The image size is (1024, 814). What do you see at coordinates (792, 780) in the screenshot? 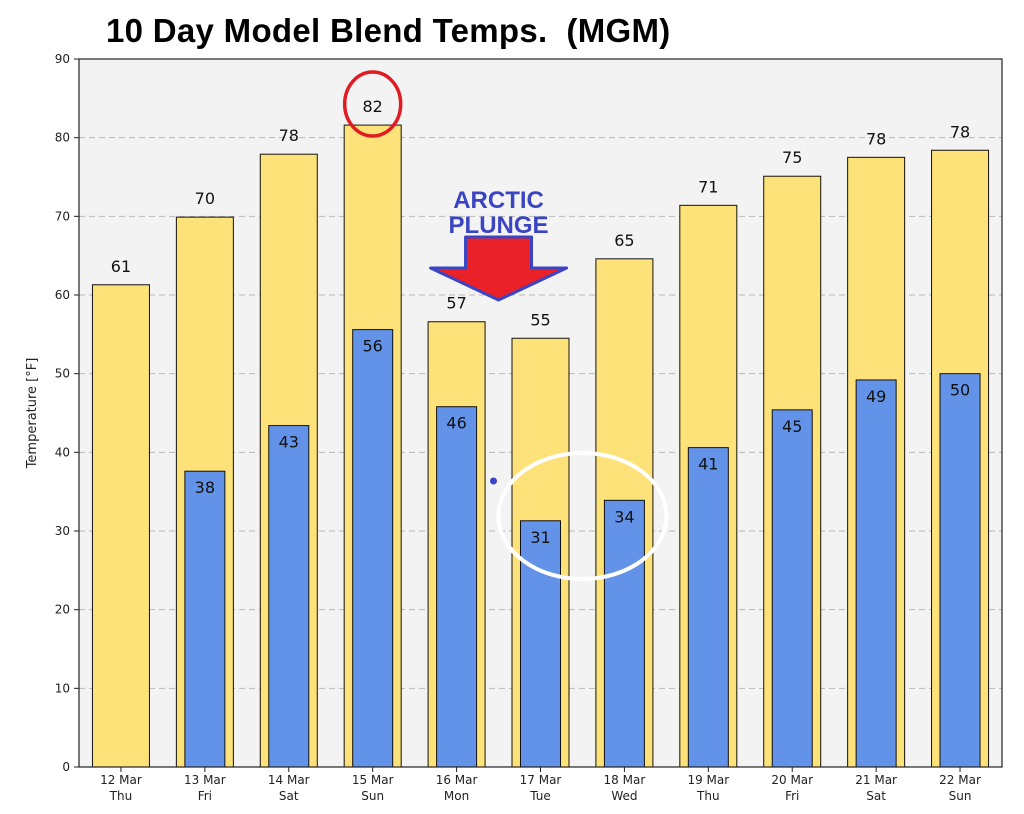
I see `x-tick-date: 20 Mar` at bounding box center [792, 780].